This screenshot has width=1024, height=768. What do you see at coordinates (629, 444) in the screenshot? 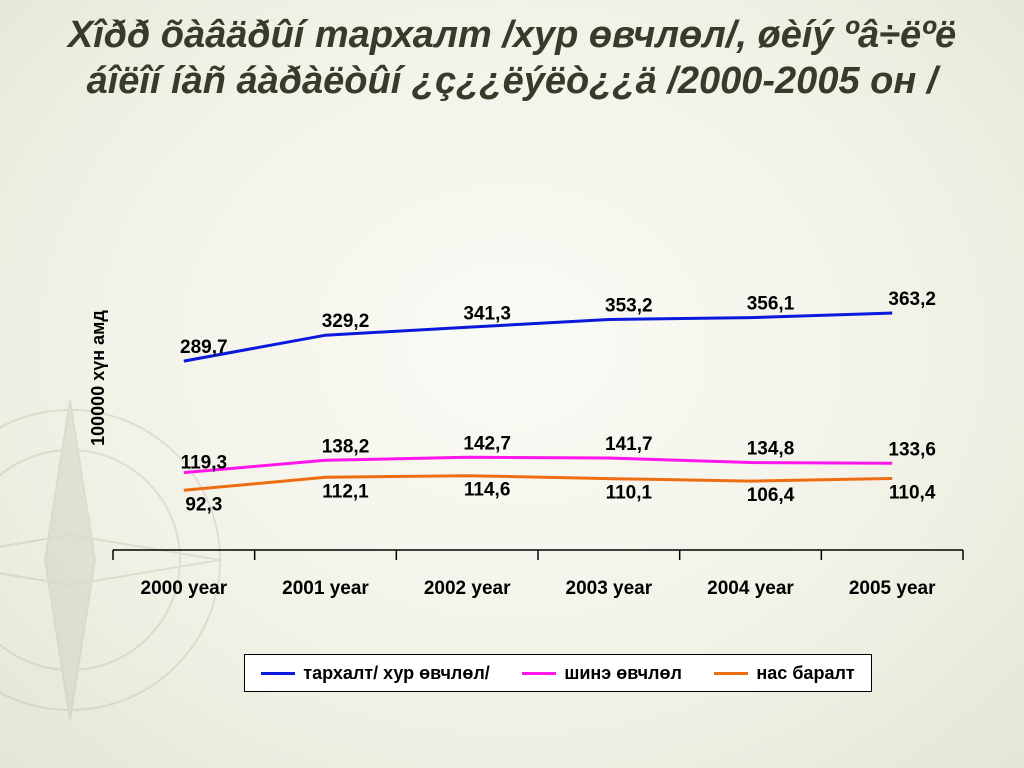
I see `data-label: 141,7` at bounding box center [629, 444].